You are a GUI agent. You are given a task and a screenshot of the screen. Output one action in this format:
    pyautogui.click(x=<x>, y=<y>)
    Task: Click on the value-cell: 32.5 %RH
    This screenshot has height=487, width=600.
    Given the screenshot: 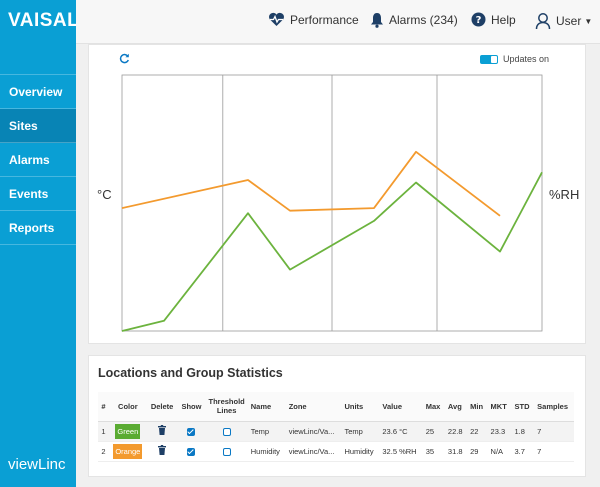 What is the action you would take?
    pyautogui.click(x=401, y=451)
    